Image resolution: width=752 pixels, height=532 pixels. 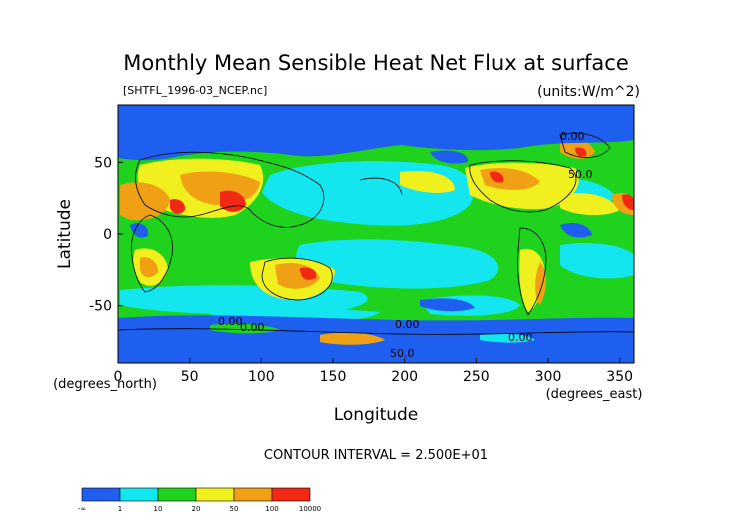 I want to click on x-tick-label: 200, so click(x=404, y=377).